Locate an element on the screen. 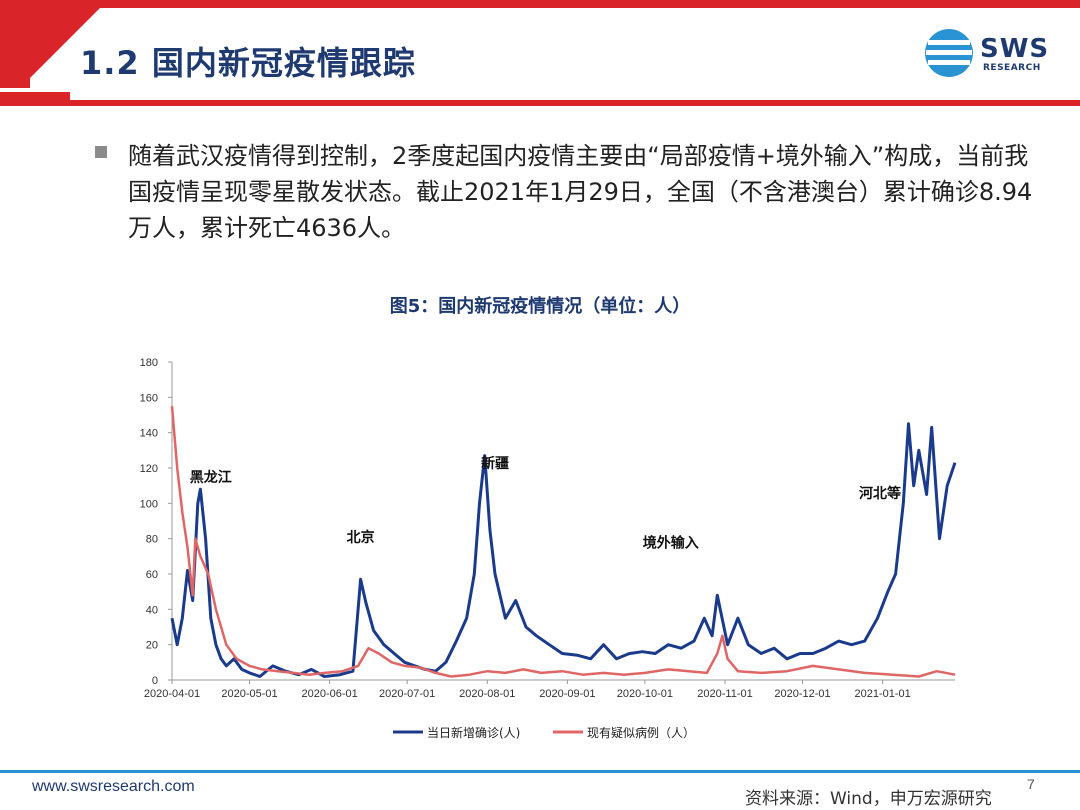 This screenshot has width=1080, height=810. x-tick-label: 2021-01-01 is located at coordinates (883, 694).